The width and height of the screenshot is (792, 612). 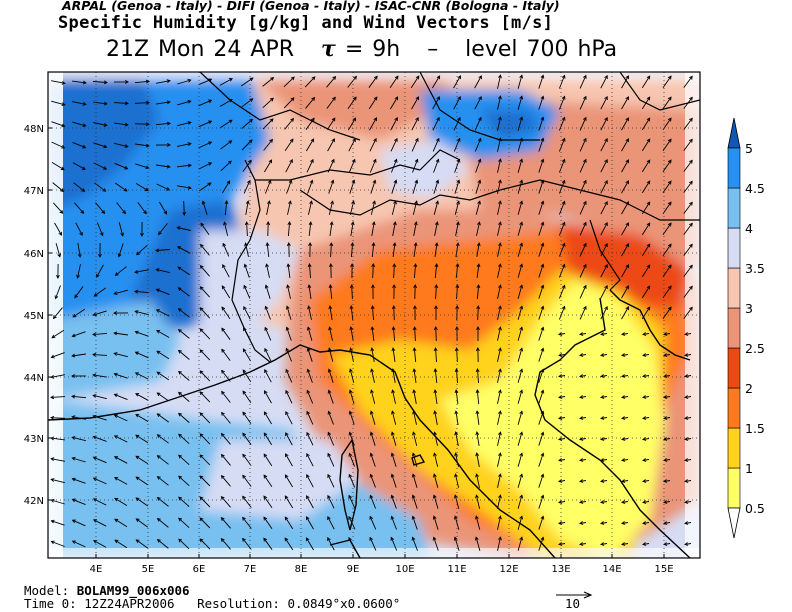 I want to click on lon-label: 12E, so click(x=508, y=569).